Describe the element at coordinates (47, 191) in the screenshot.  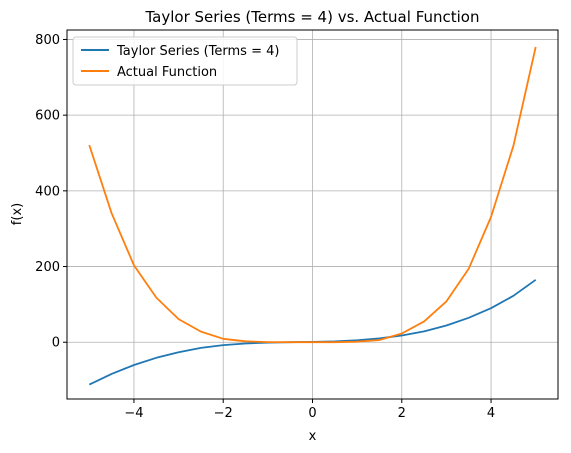
I see `y-tick-label: 400` at that location.